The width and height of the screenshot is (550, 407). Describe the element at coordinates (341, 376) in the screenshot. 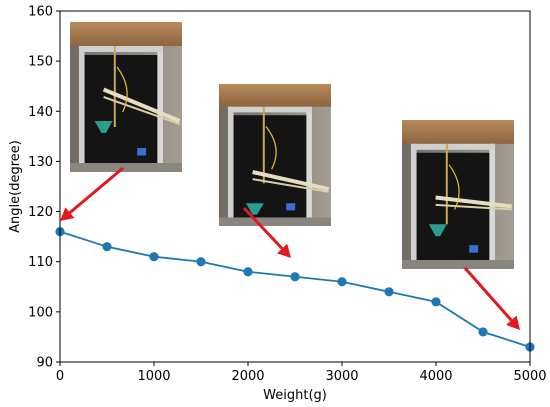

I see `x-tick-label: 3000` at that location.